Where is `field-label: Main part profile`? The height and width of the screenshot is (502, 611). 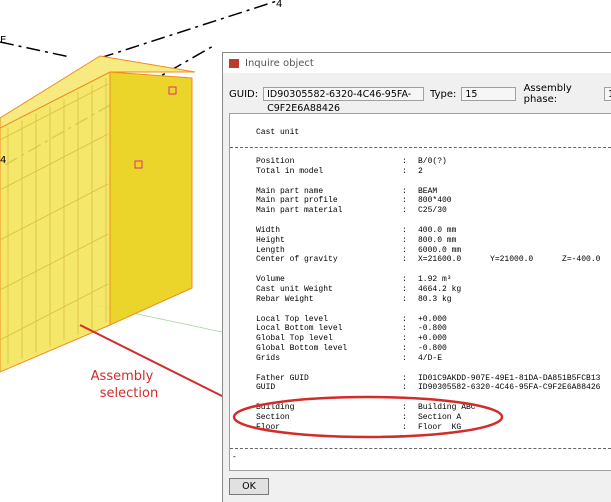 field-label: Main part profile is located at coordinates (297, 201).